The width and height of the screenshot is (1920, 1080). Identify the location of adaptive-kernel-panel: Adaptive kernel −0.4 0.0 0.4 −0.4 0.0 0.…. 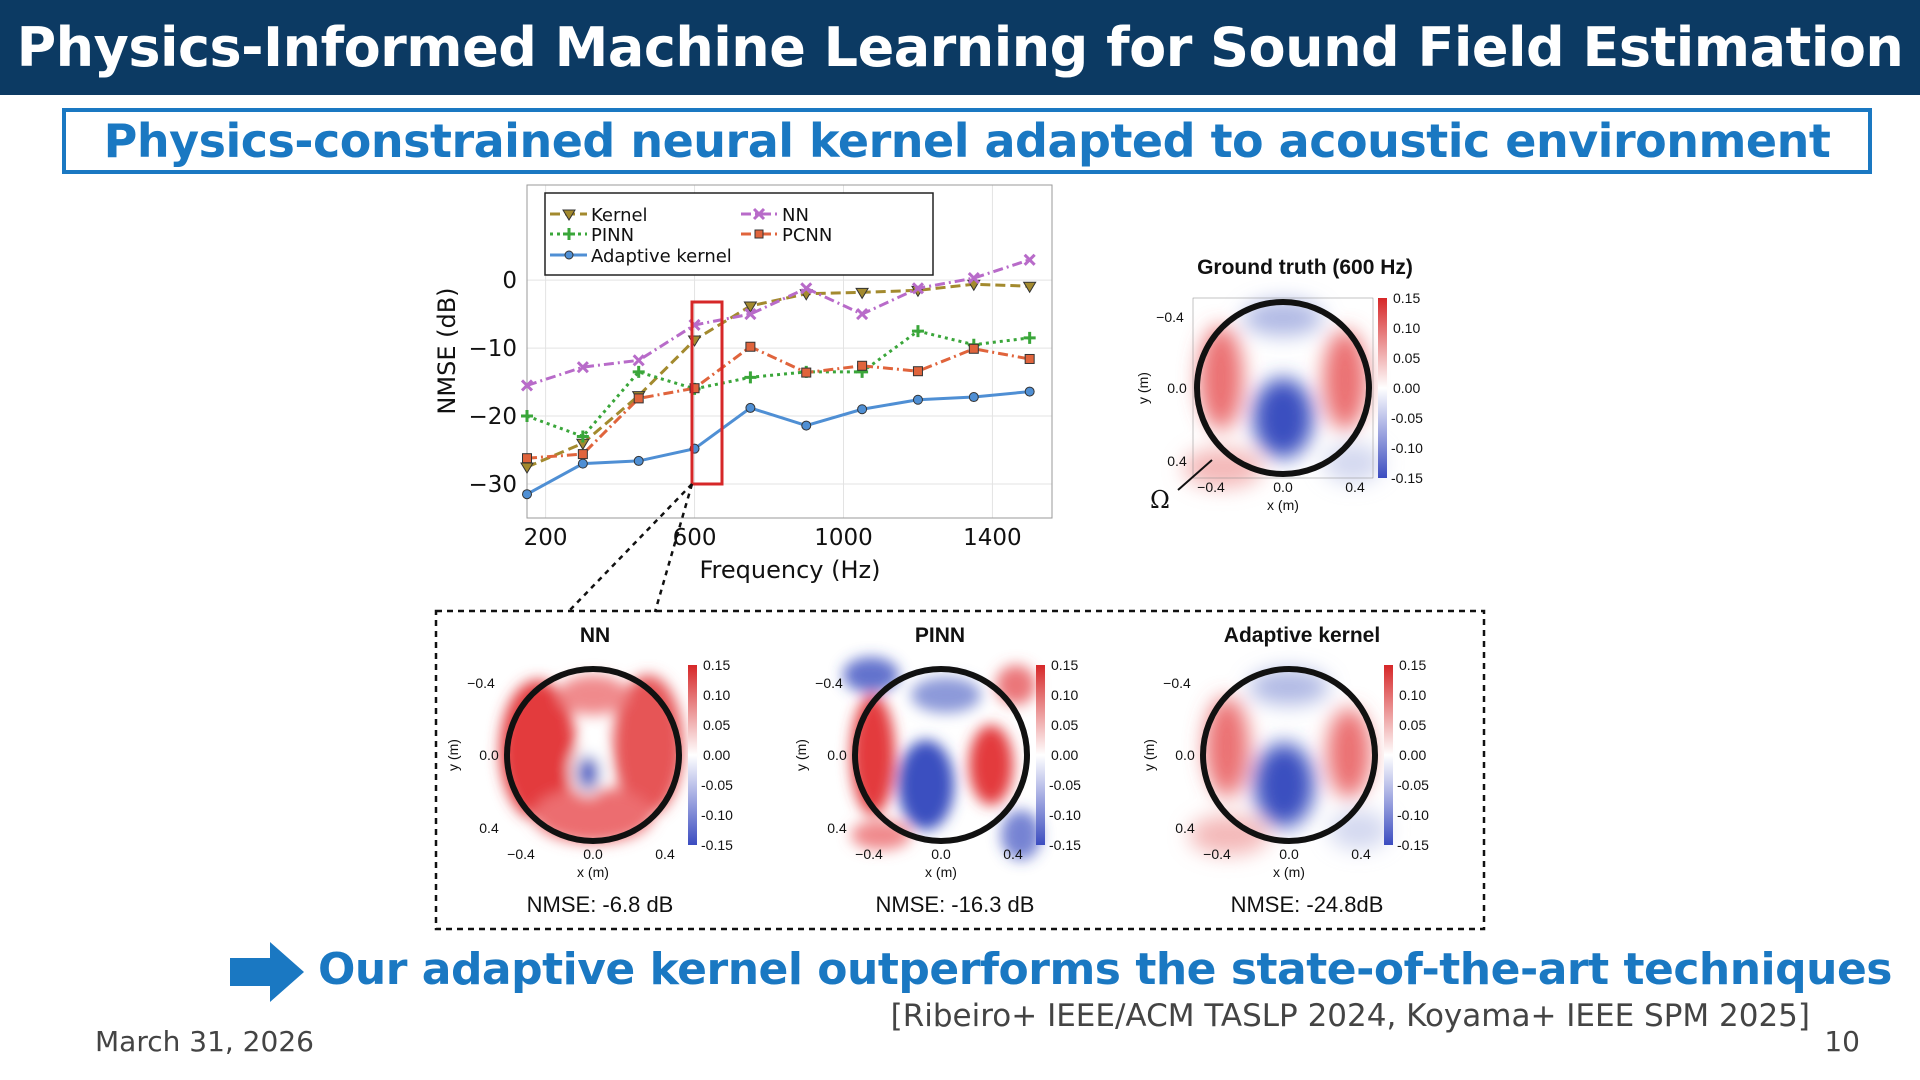
(1285, 770).